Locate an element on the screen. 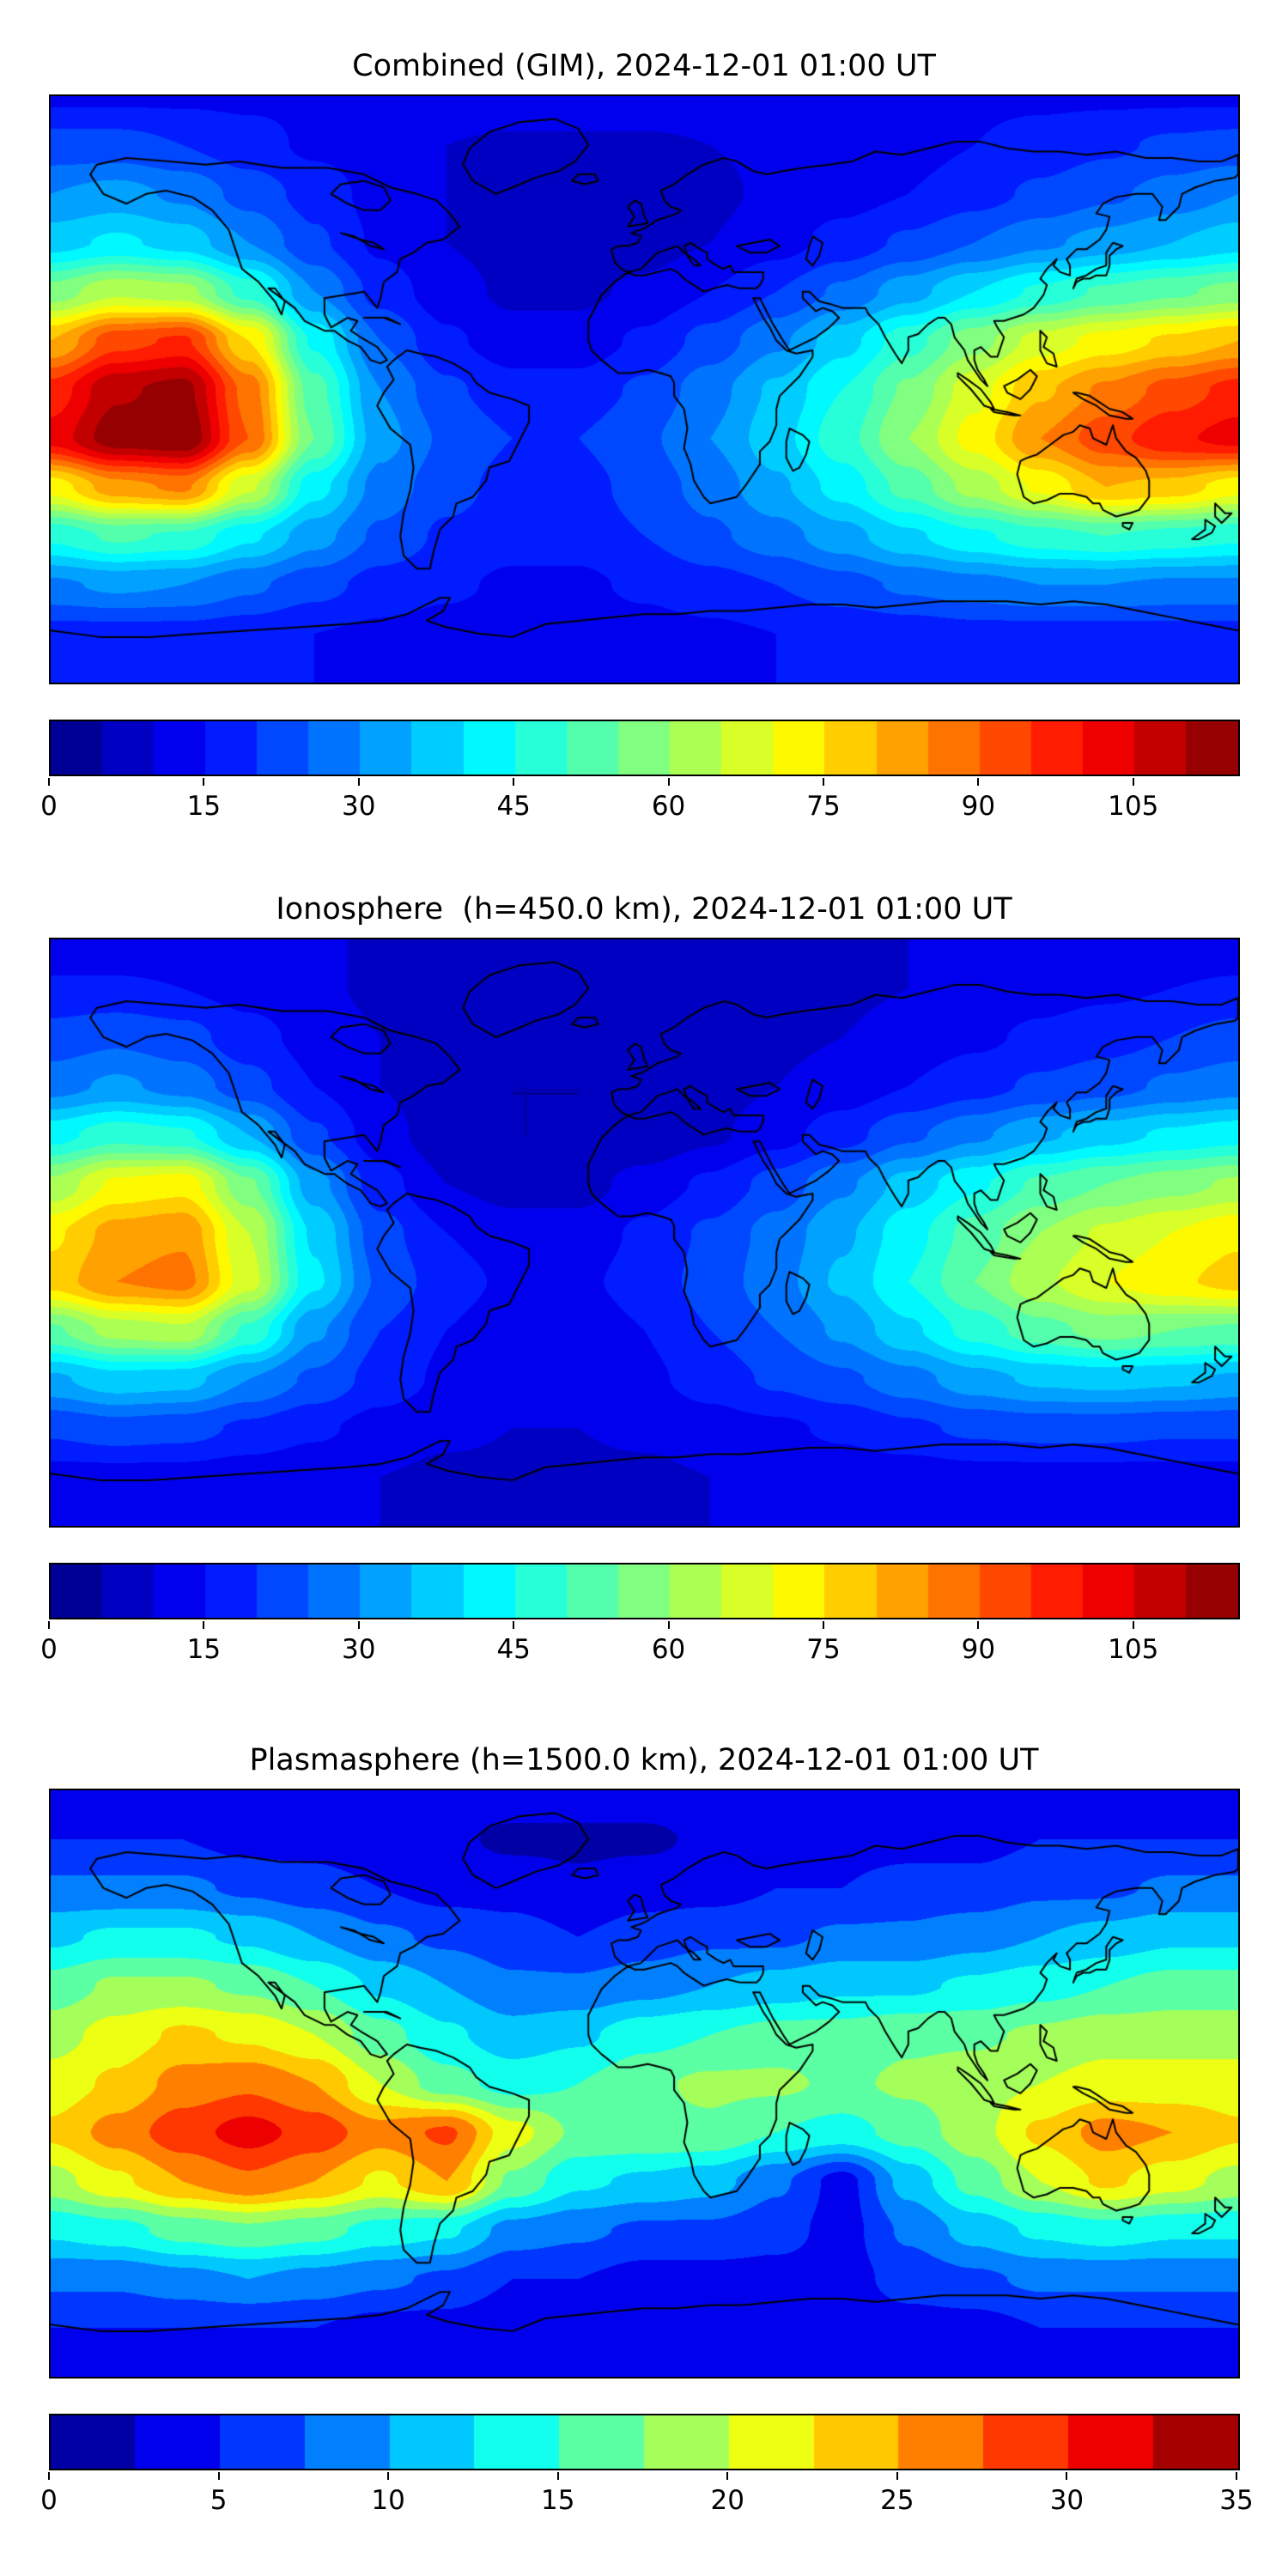 The image size is (1288, 2576). panel-title-combined: Combined (GIM), 2024-12-01 01:00 UT is located at coordinates (644, 66).